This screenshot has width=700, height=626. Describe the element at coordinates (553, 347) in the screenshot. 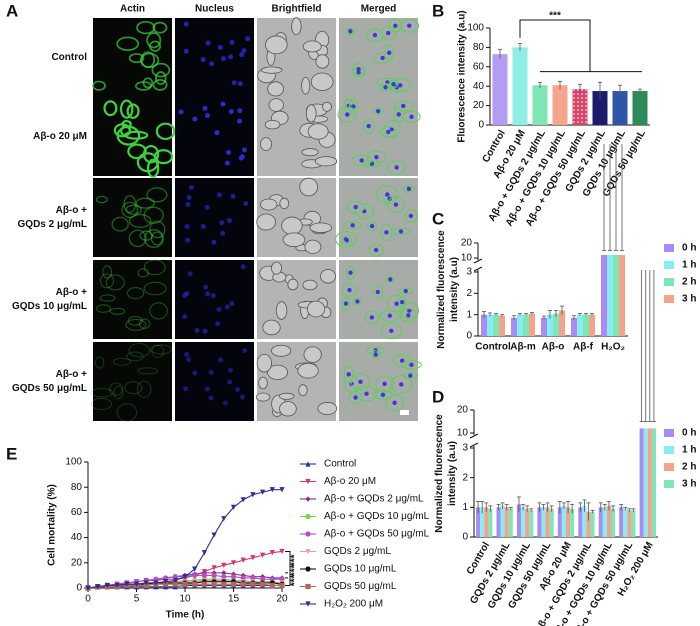

I see `x-tick-label: Aβ-o` at that location.